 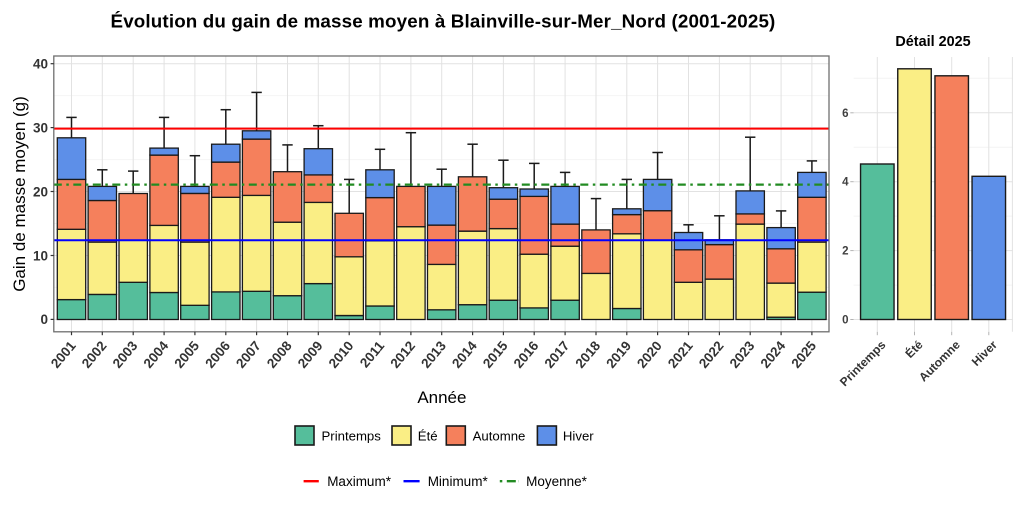 What do you see at coordinates (845, 183) in the screenshot?
I see `svg-text: 4` at bounding box center [845, 183].